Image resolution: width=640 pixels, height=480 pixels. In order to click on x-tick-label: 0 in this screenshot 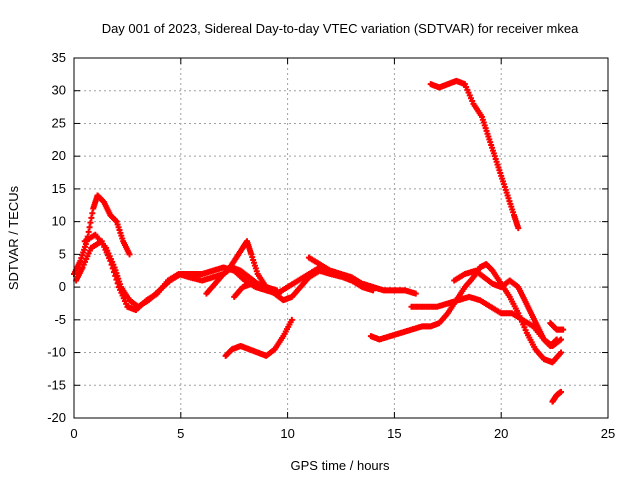, I will do `click(73, 433)`.